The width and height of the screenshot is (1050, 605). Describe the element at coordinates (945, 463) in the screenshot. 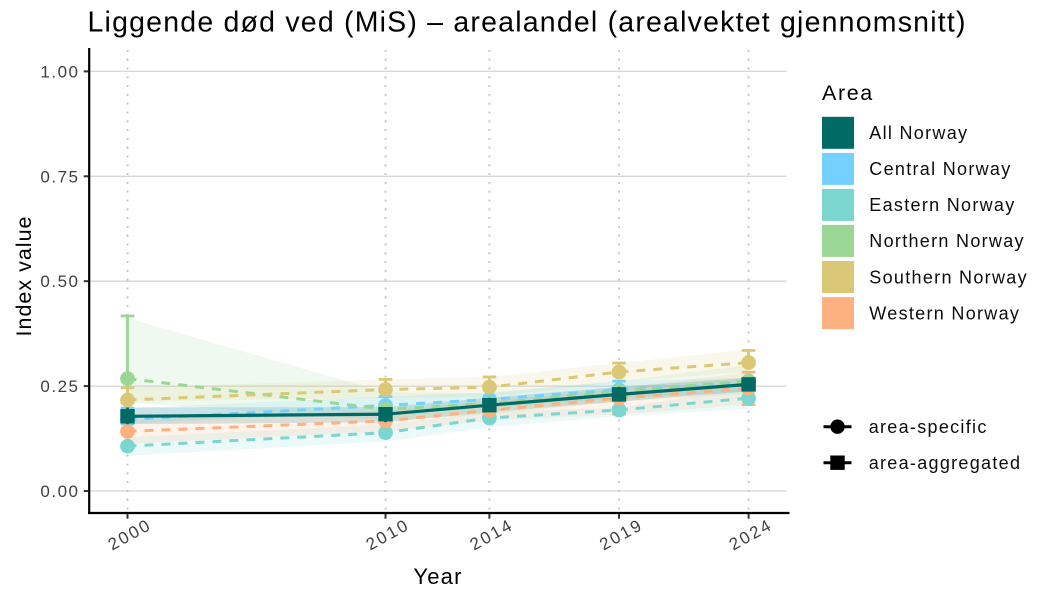

I see `svg-text: area-aggregated` at that location.